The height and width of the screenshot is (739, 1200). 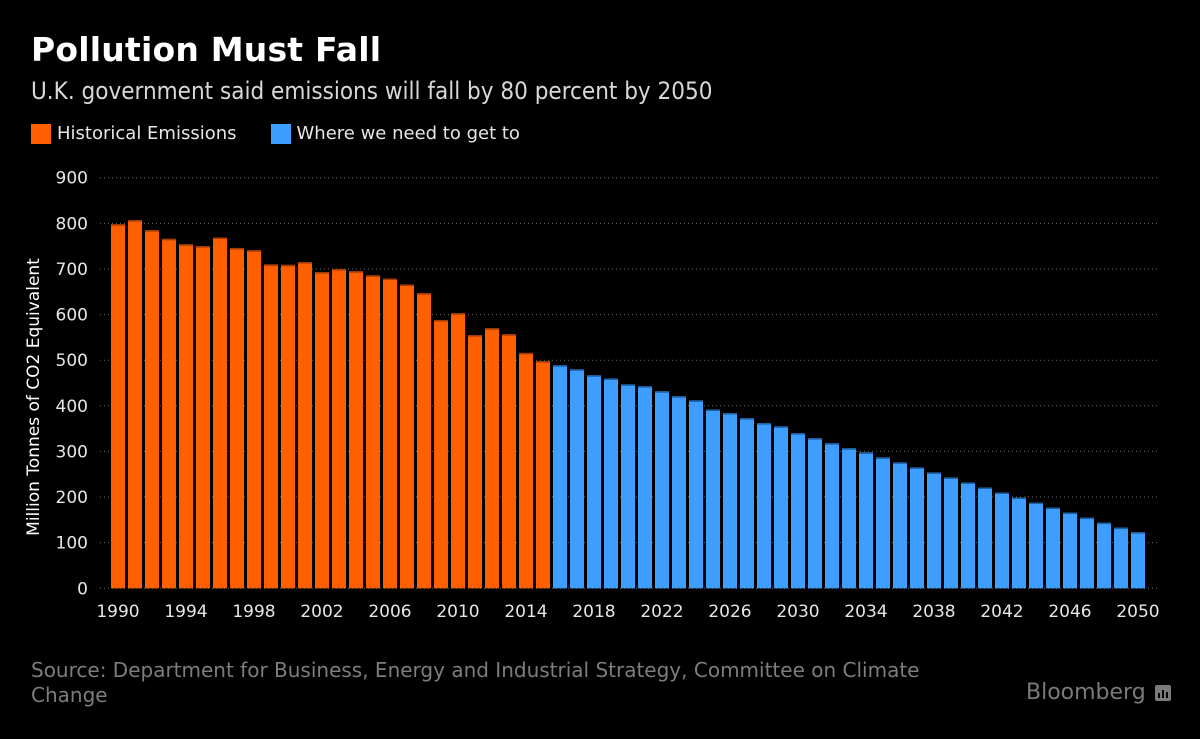 What do you see at coordinates (645, 487) in the screenshot?
I see `bar-2021` at bounding box center [645, 487].